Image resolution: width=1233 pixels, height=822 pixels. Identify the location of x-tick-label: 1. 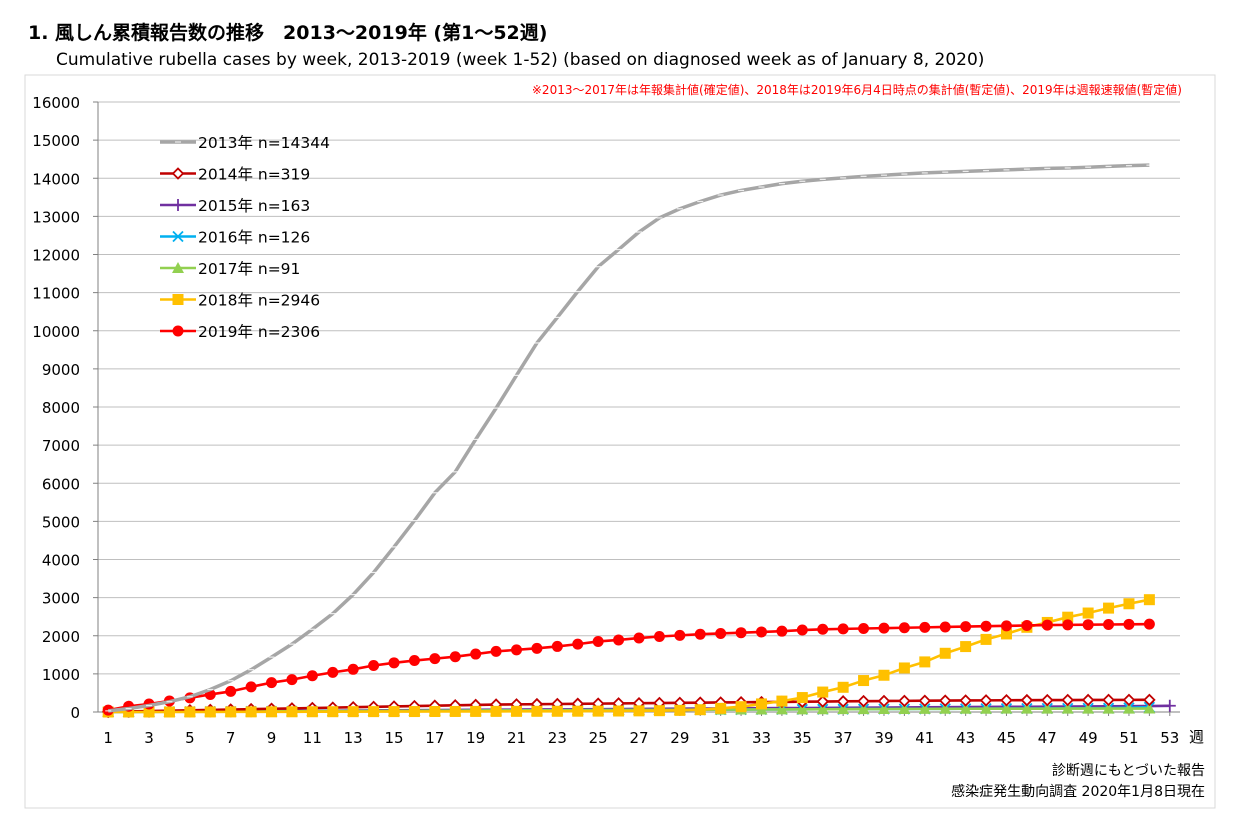
(108, 738).